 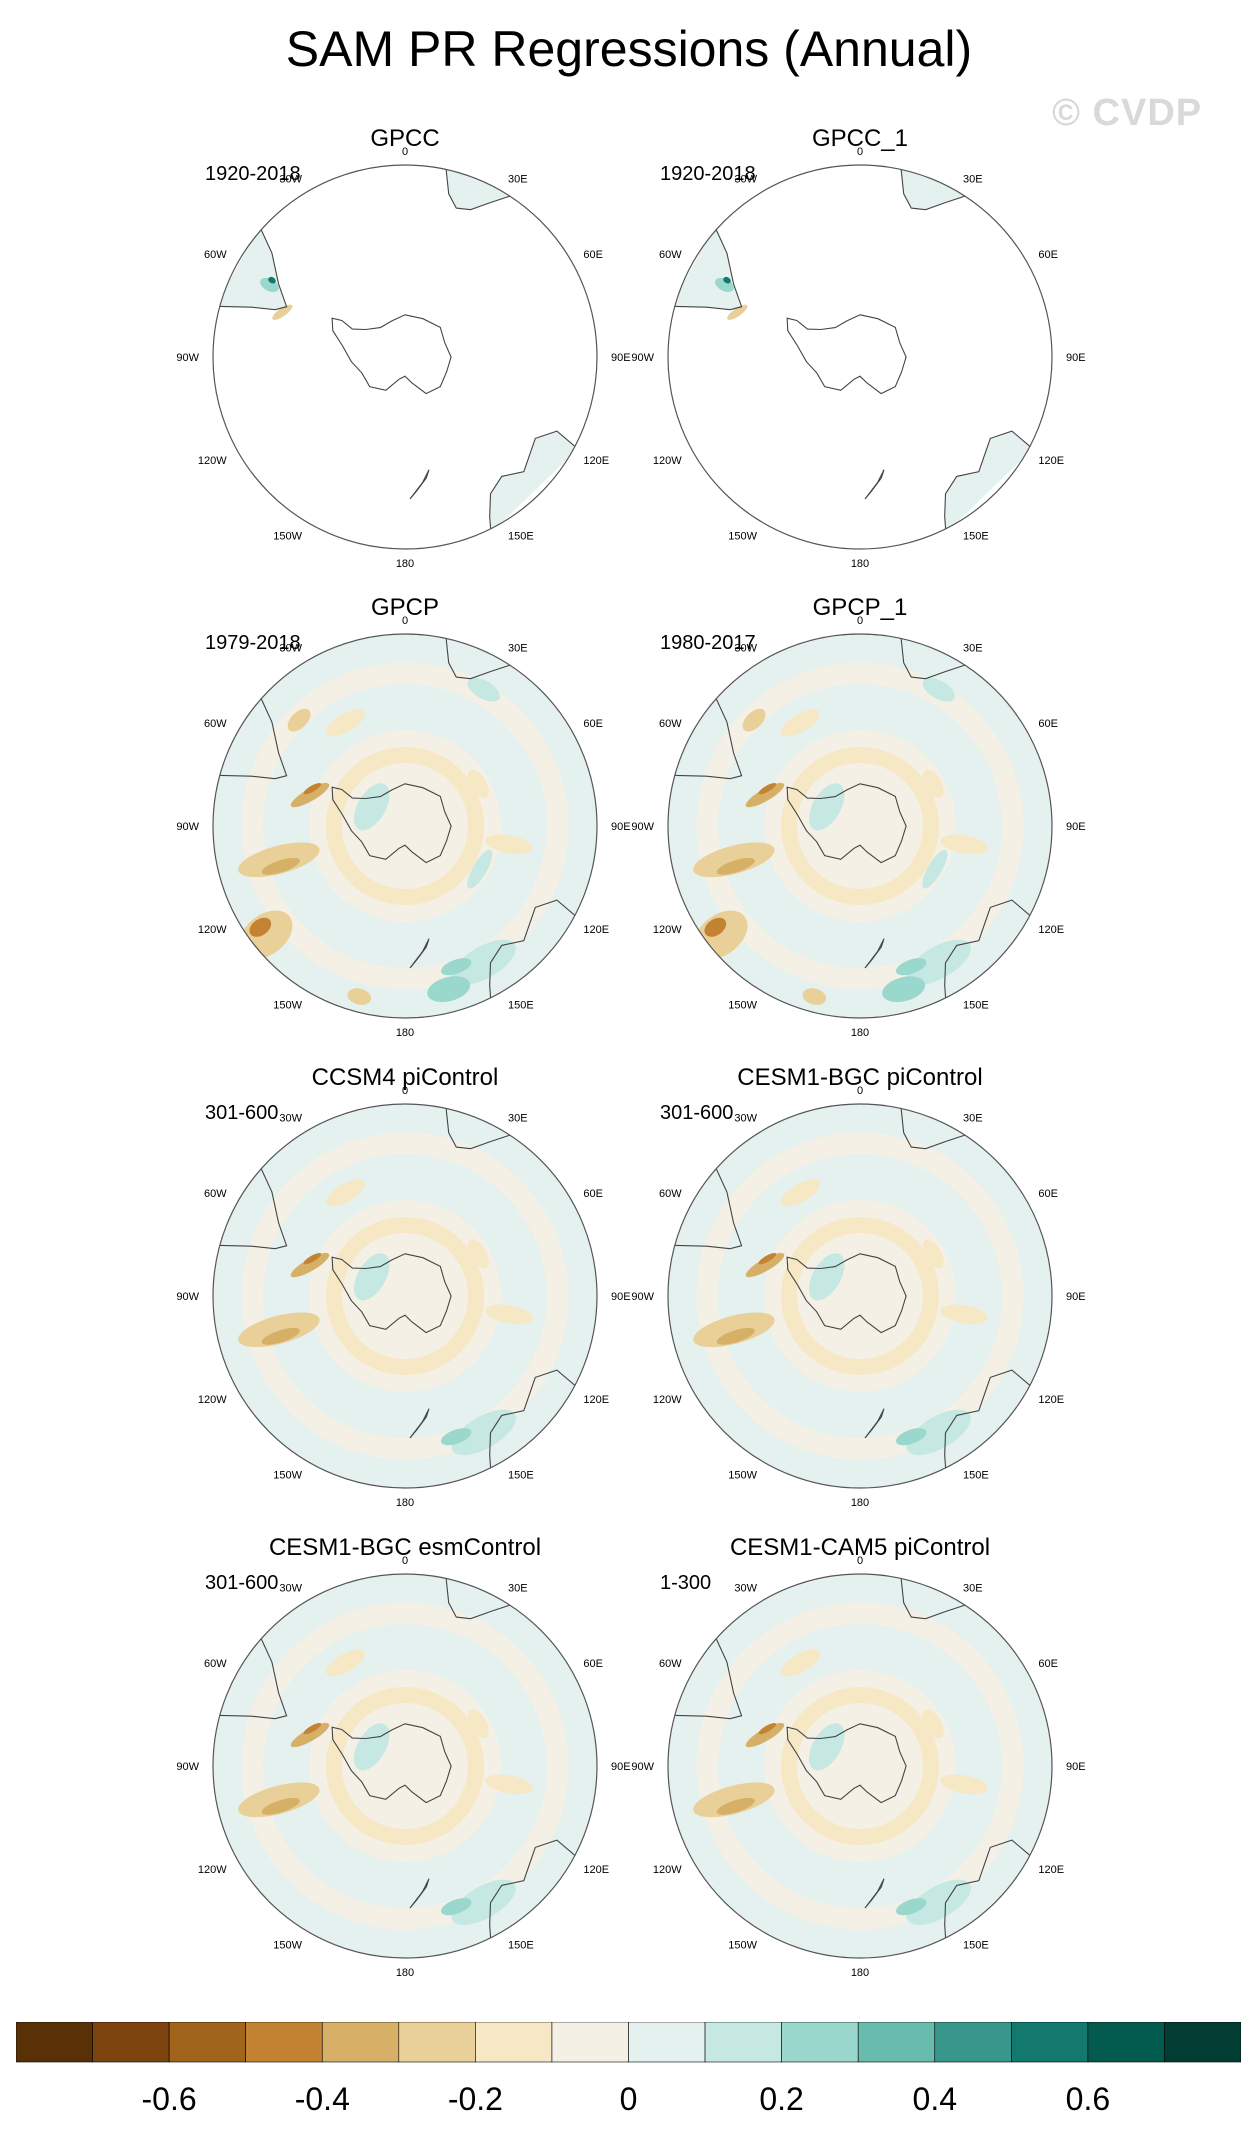 I want to click on panel-title: CESM1-BGC esmControl, so click(x=405, y=1547).